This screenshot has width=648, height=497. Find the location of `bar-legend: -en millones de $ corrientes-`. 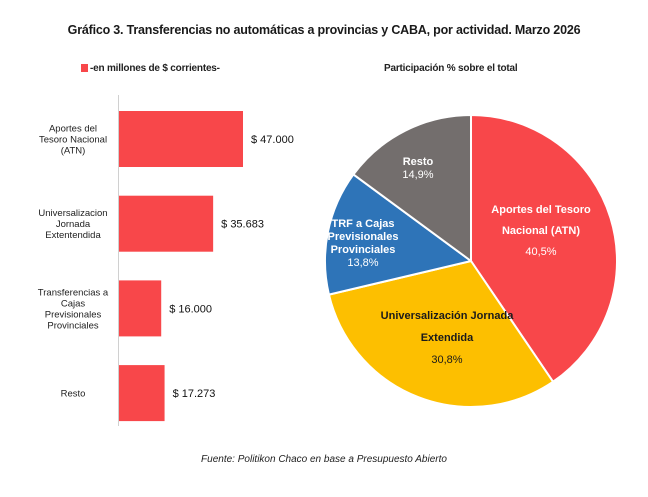

bar-legend: -en millones de $ corrientes- is located at coordinates (150, 68).